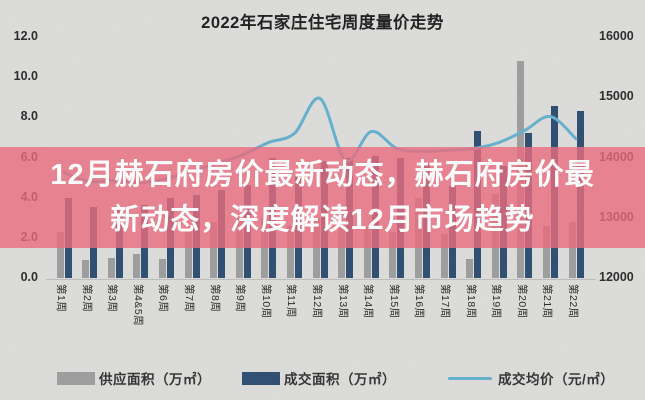 The height and width of the screenshot is (400, 645). Describe the element at coordinates (137, 305) in the screenshot. I see `x-axis-label: 第4&5周` at that location.